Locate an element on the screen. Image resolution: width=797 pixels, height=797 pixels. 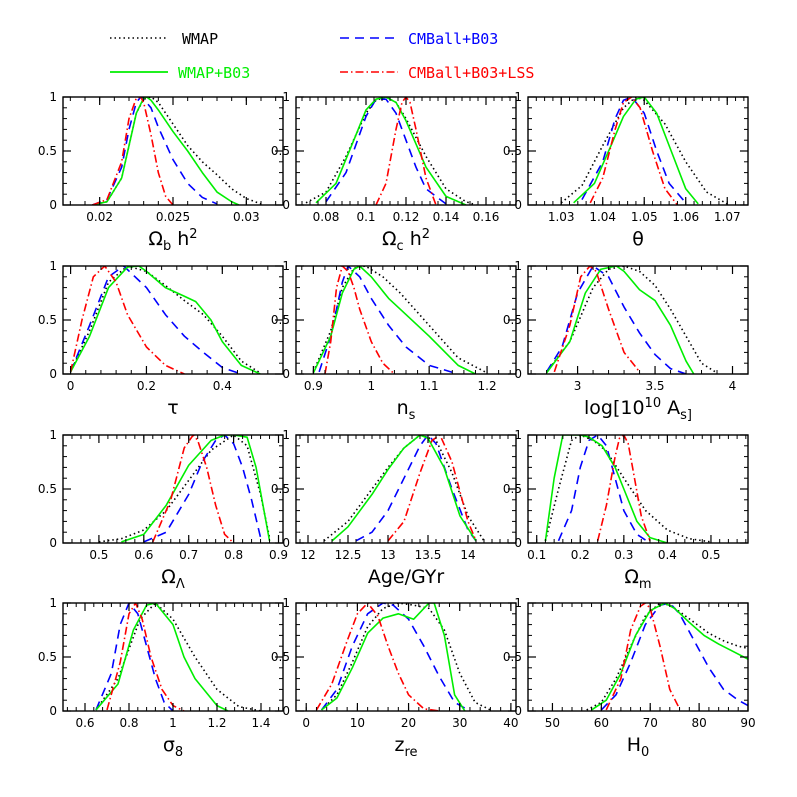
x-axis-label: ns​ is located at coordinates (406, 410).